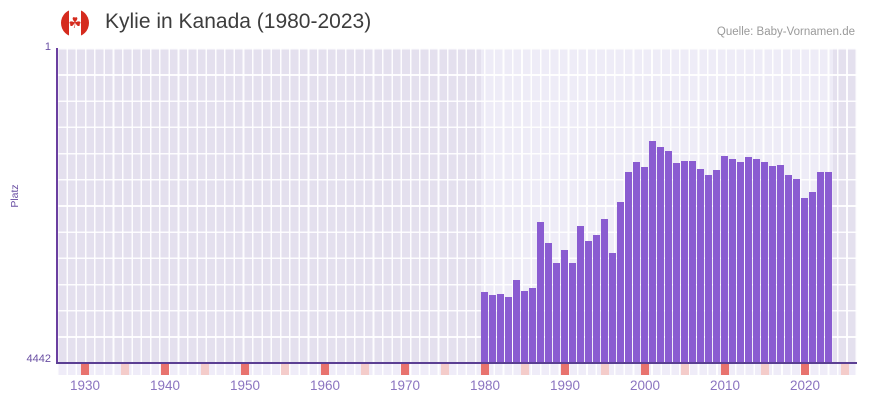 This screenshot has width=873, height=402. What do you see at coordinates (724, 258) in the screenshot?
I see `bar-2010` at bounding box center [724, 258].